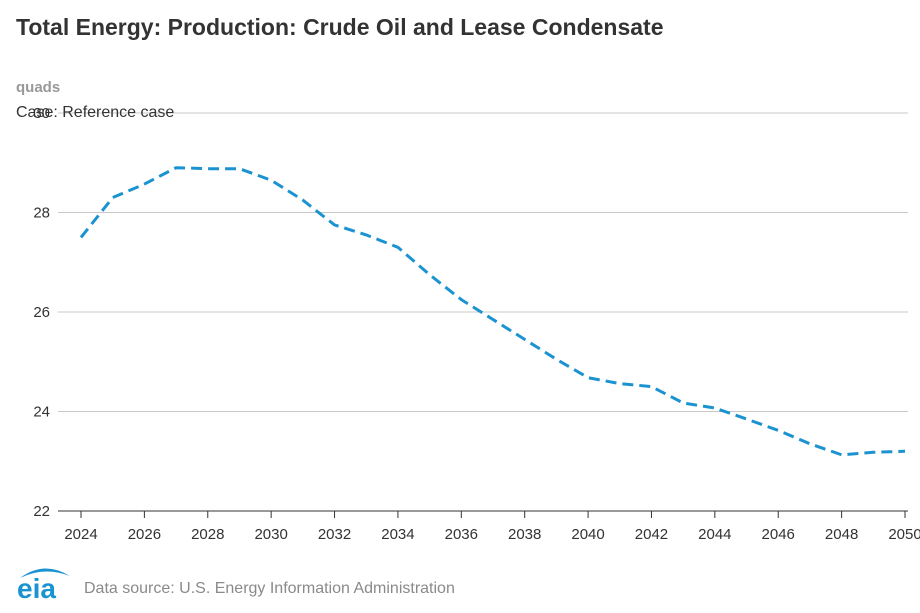 The width and height of the screenshot is (920, 613). What do you see at coordinates (38, 87) in the screenshot?
I see `y-axis-units: quads` at bounding box center [38, 87].